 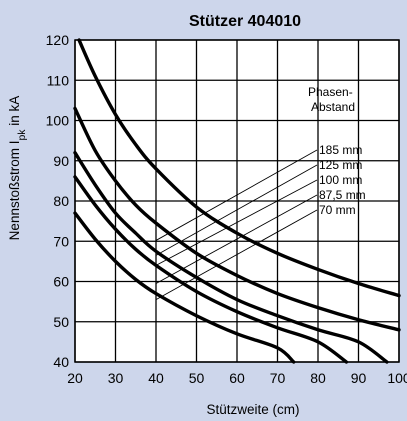 I want to click on y-tick-0: 40, so click(x=61, y=362).